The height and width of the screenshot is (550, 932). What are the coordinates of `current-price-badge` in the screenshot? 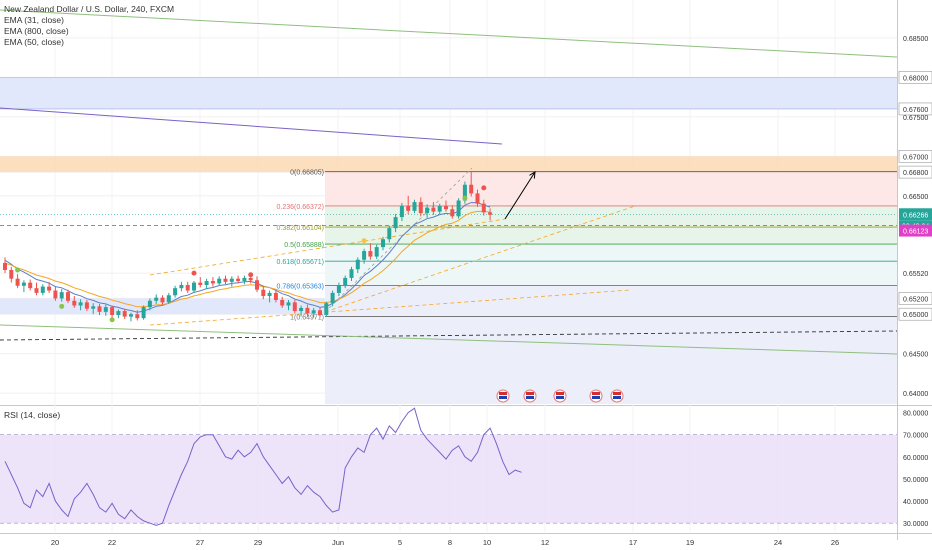 It's located at (915, 214).